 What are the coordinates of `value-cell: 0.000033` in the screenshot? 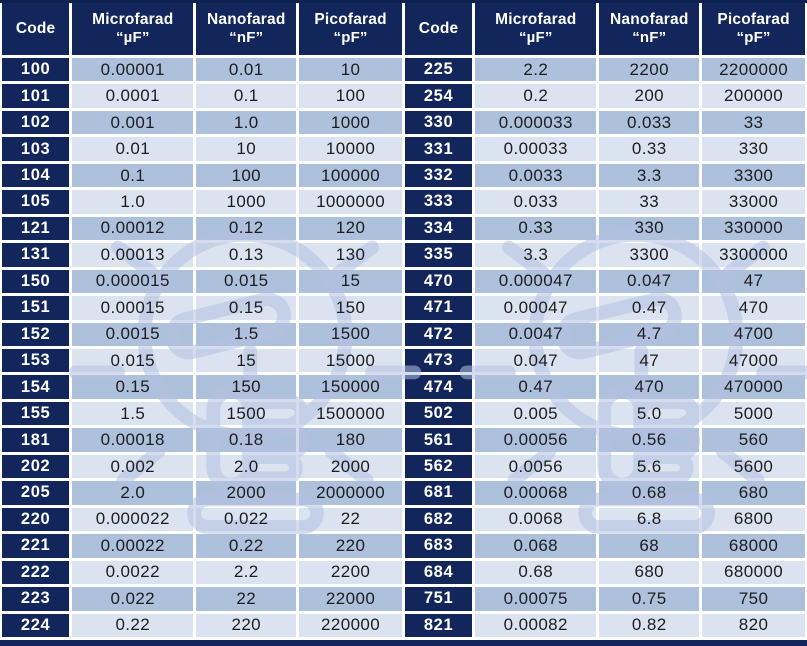 It's located at (536, 122).